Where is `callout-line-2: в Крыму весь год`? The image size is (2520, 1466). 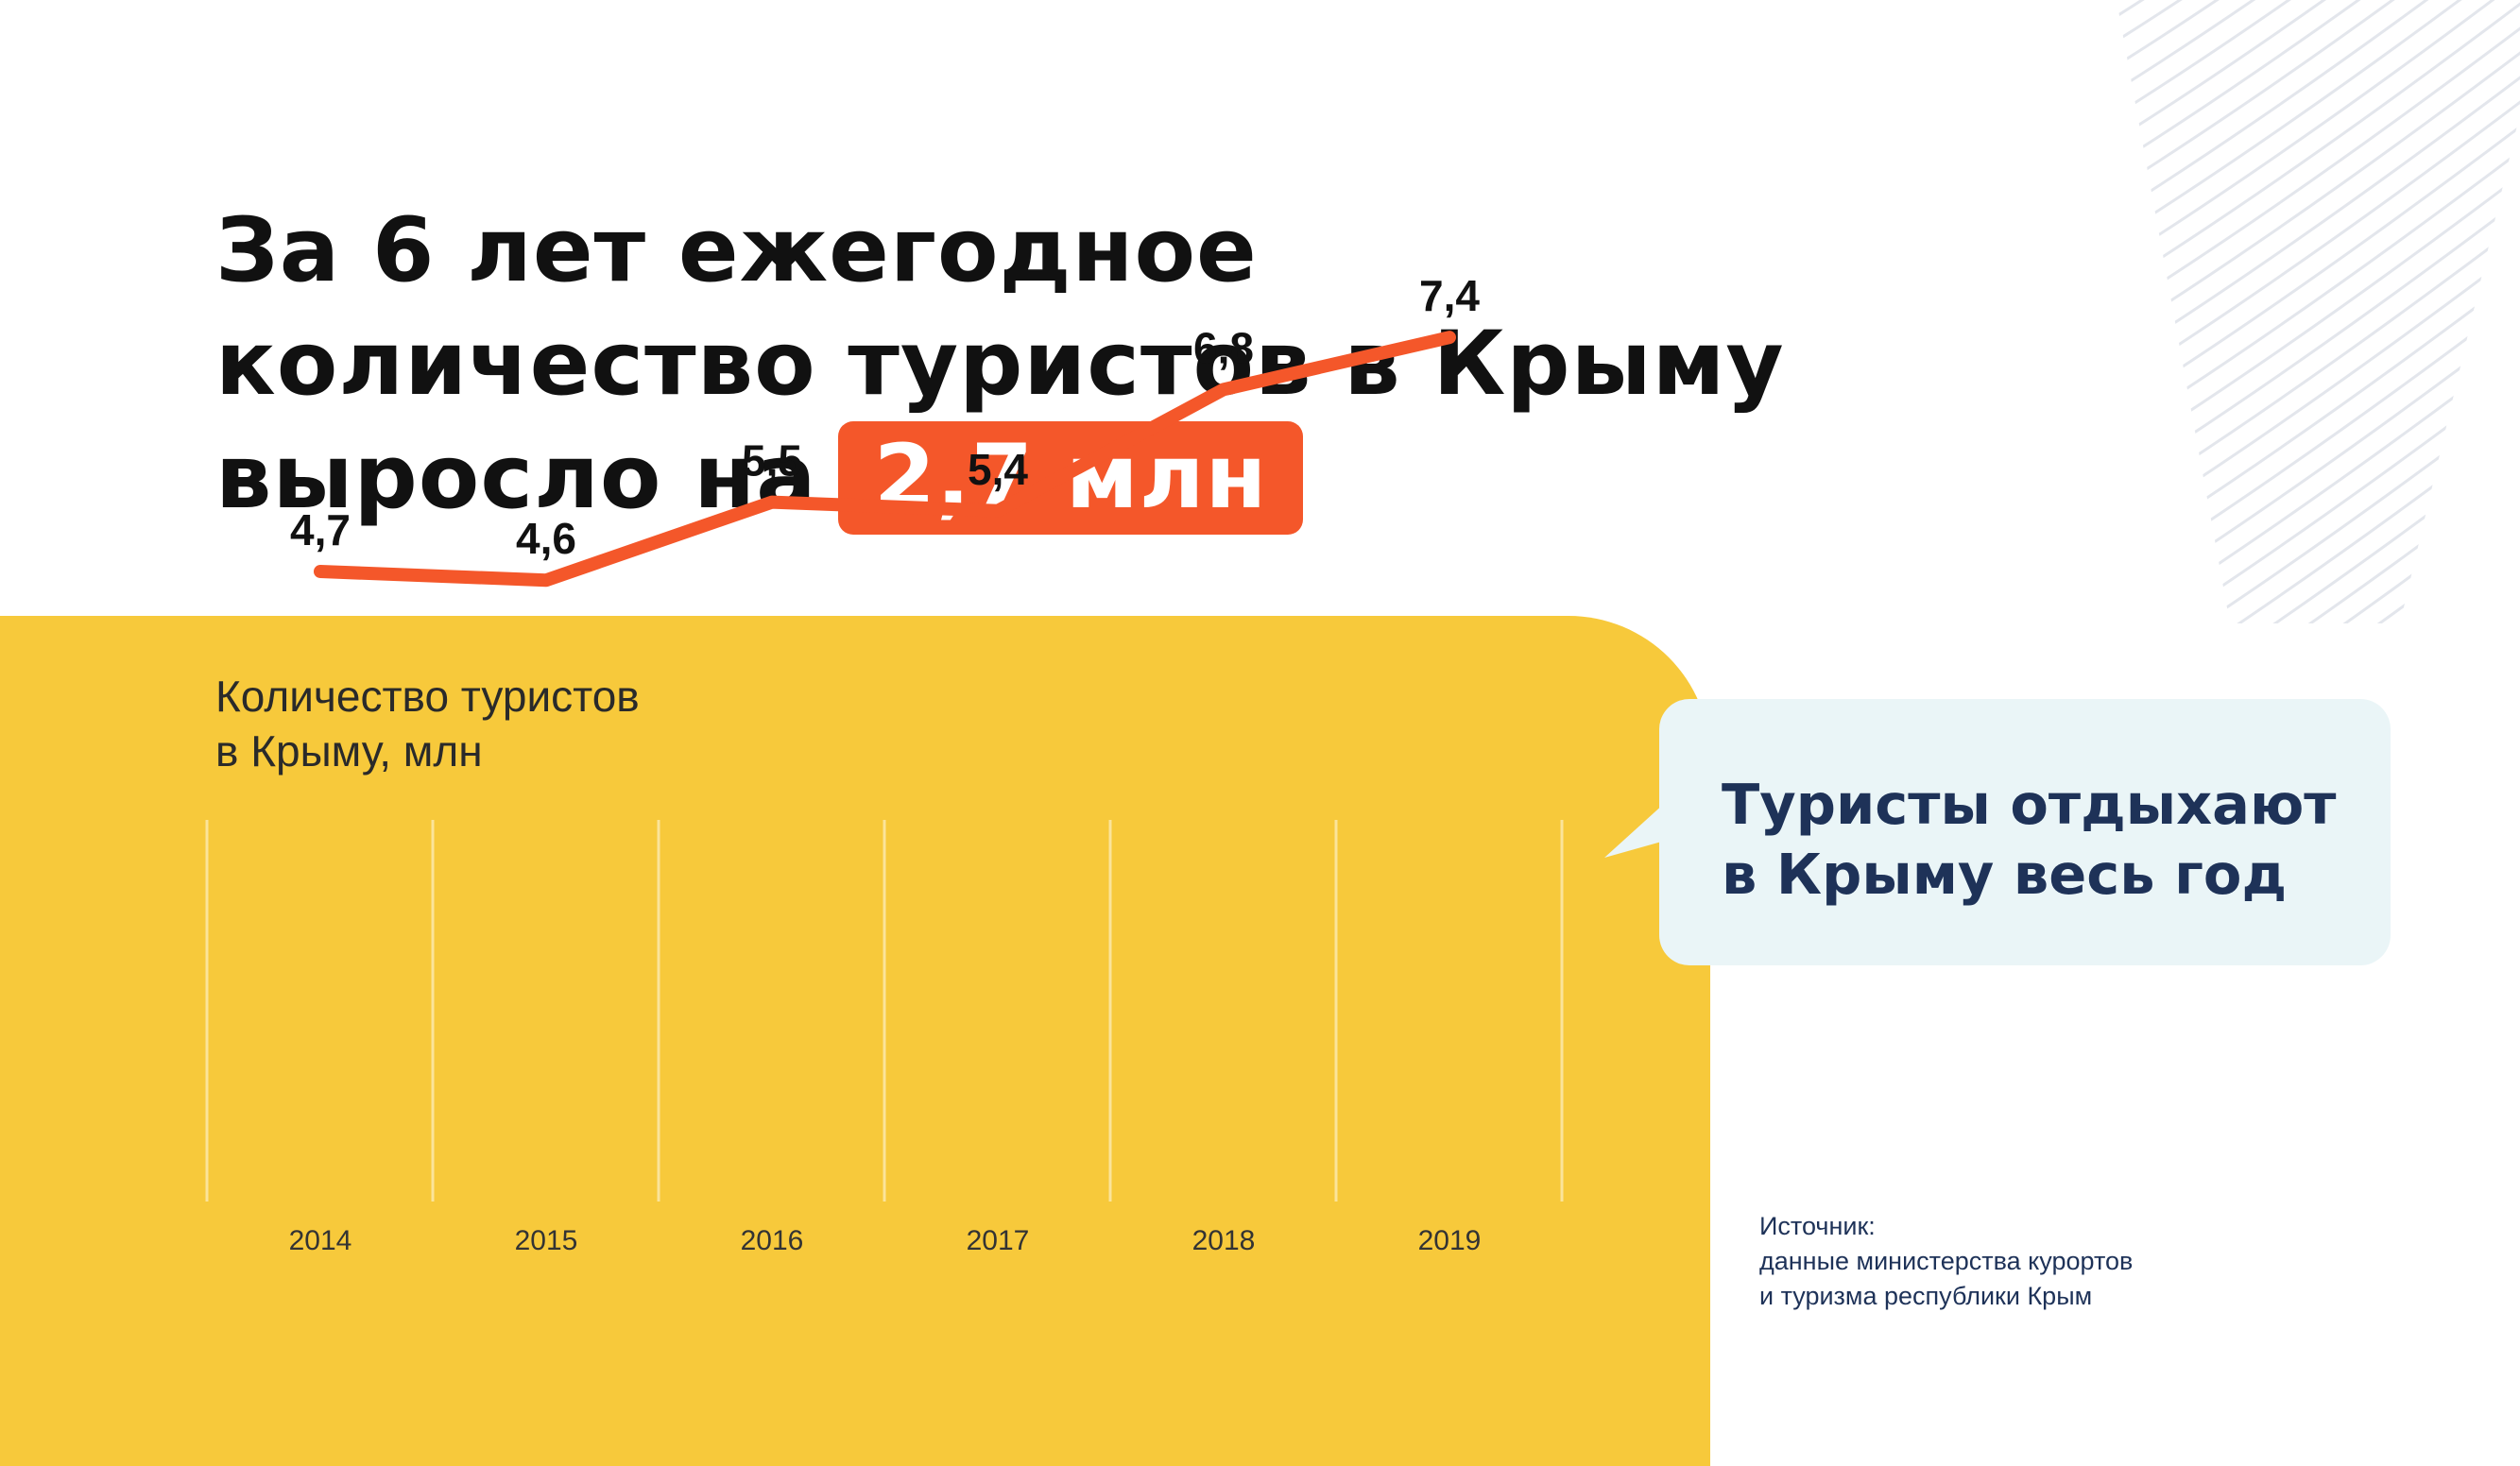
callout-line-2: в Крыму весь год is located at coordinates (2005, 874).